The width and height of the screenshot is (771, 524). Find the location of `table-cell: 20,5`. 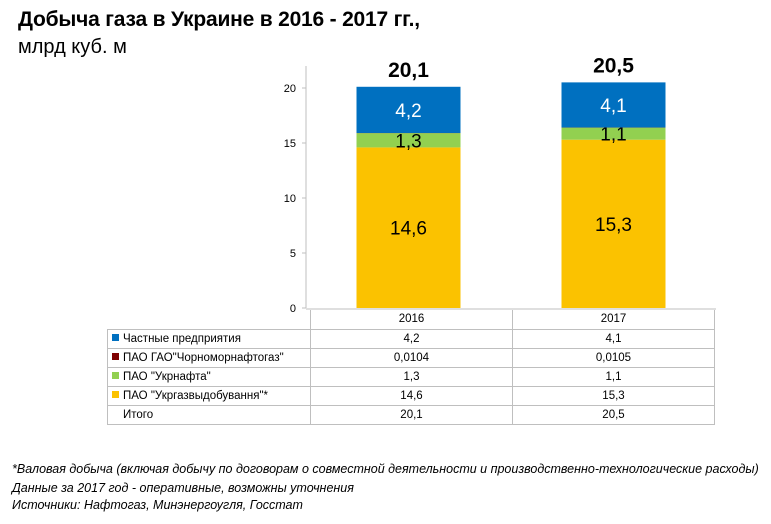

table-cell: 20,5 is located at coordinates (613, 414).